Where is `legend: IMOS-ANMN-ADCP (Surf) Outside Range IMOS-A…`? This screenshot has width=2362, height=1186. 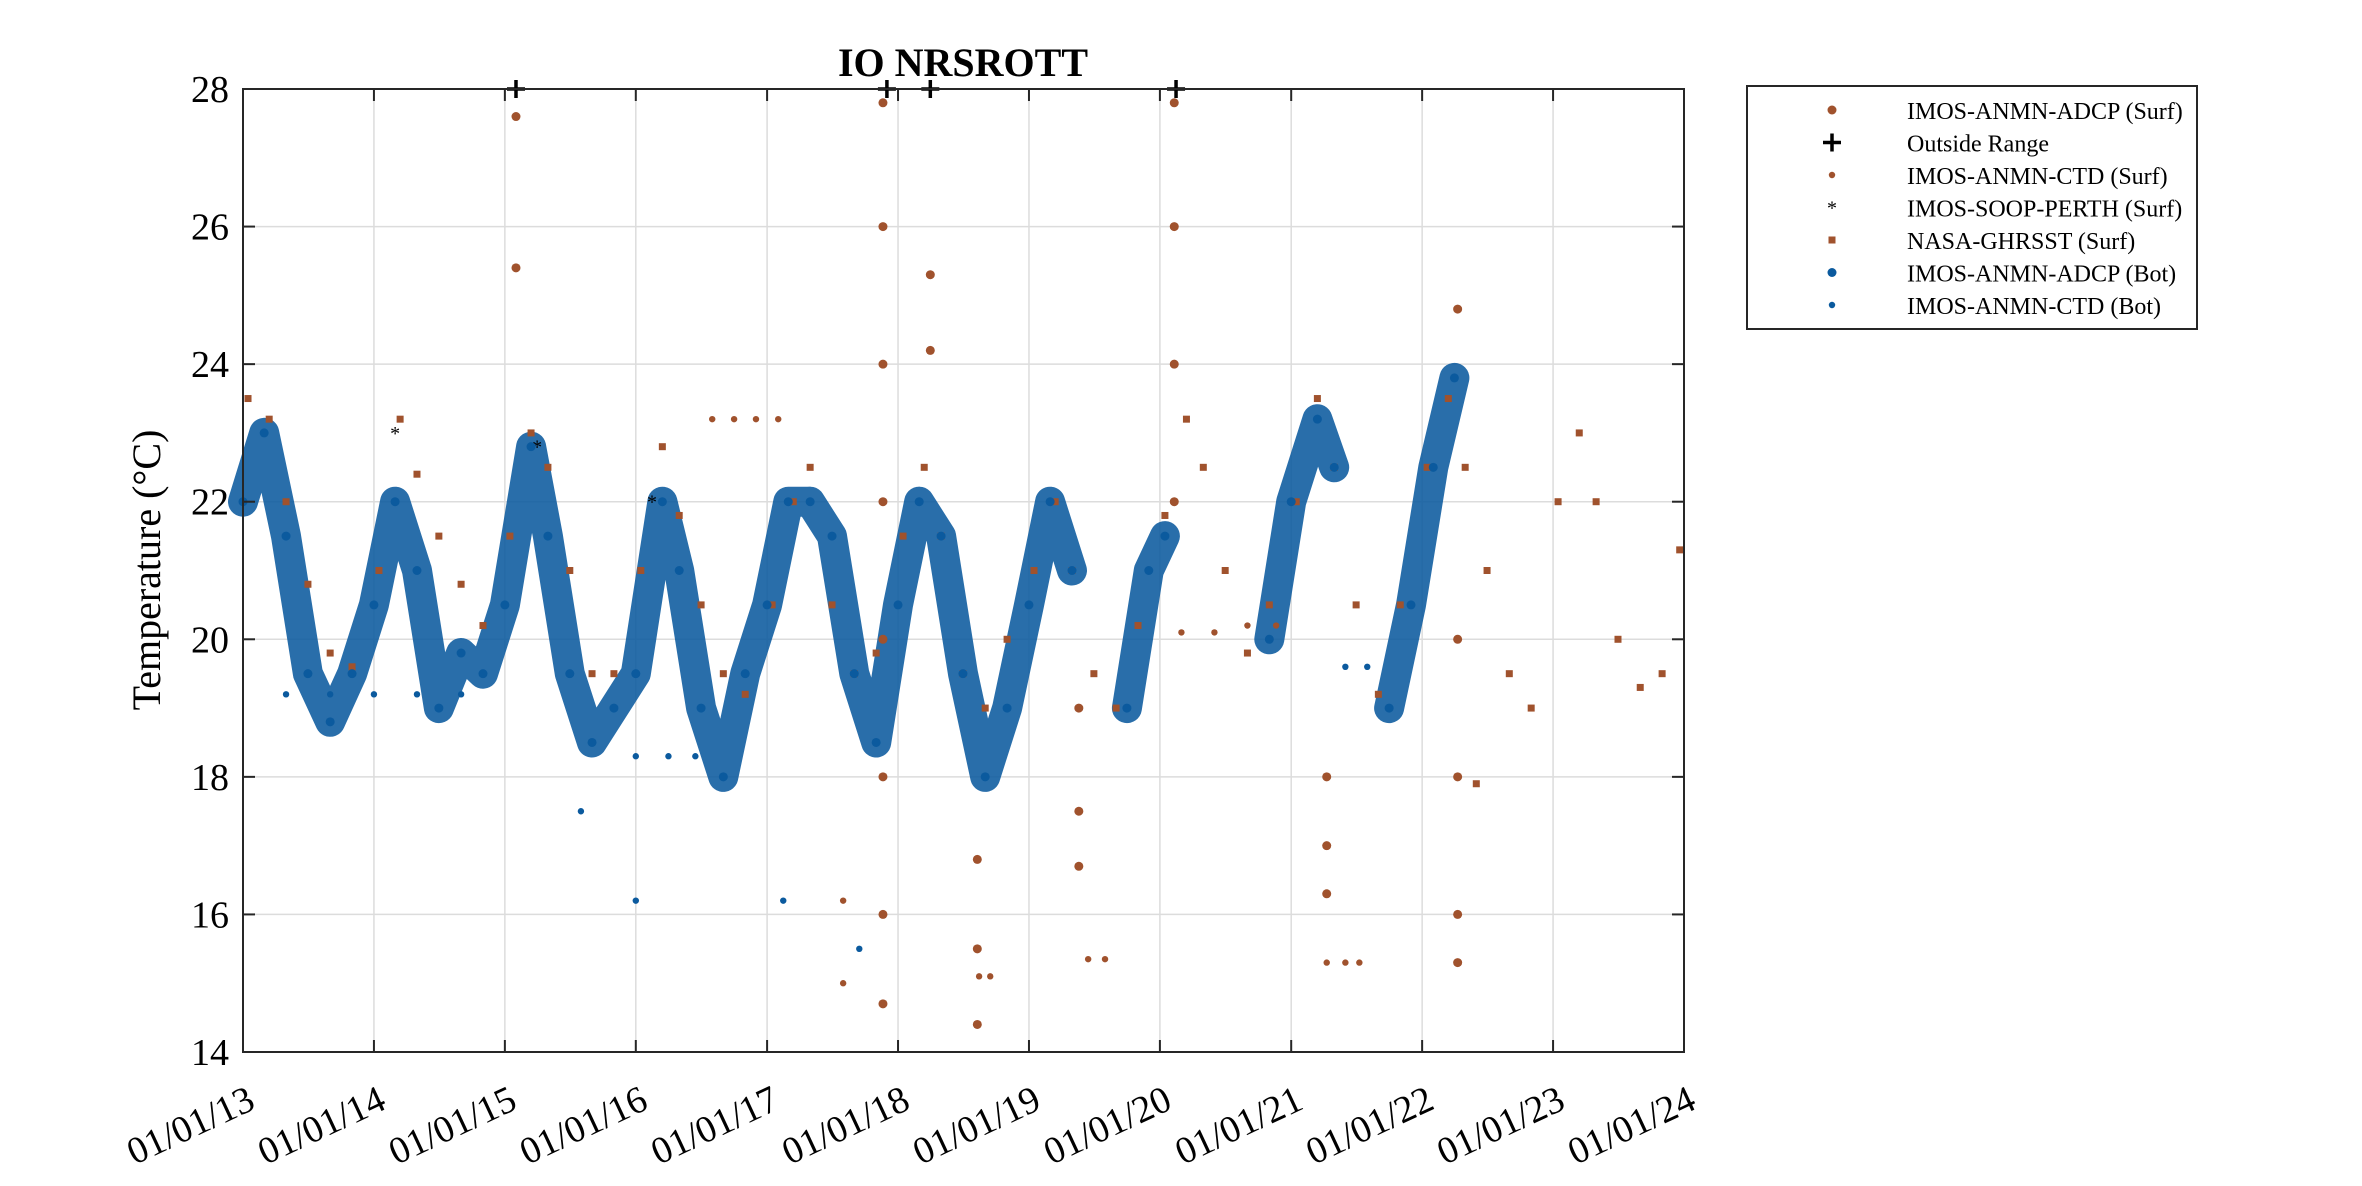
legend: IMOS-ANMN-ADCP (Surf) Outside Range IMOS-A… is located at coordinates (1972, 207).